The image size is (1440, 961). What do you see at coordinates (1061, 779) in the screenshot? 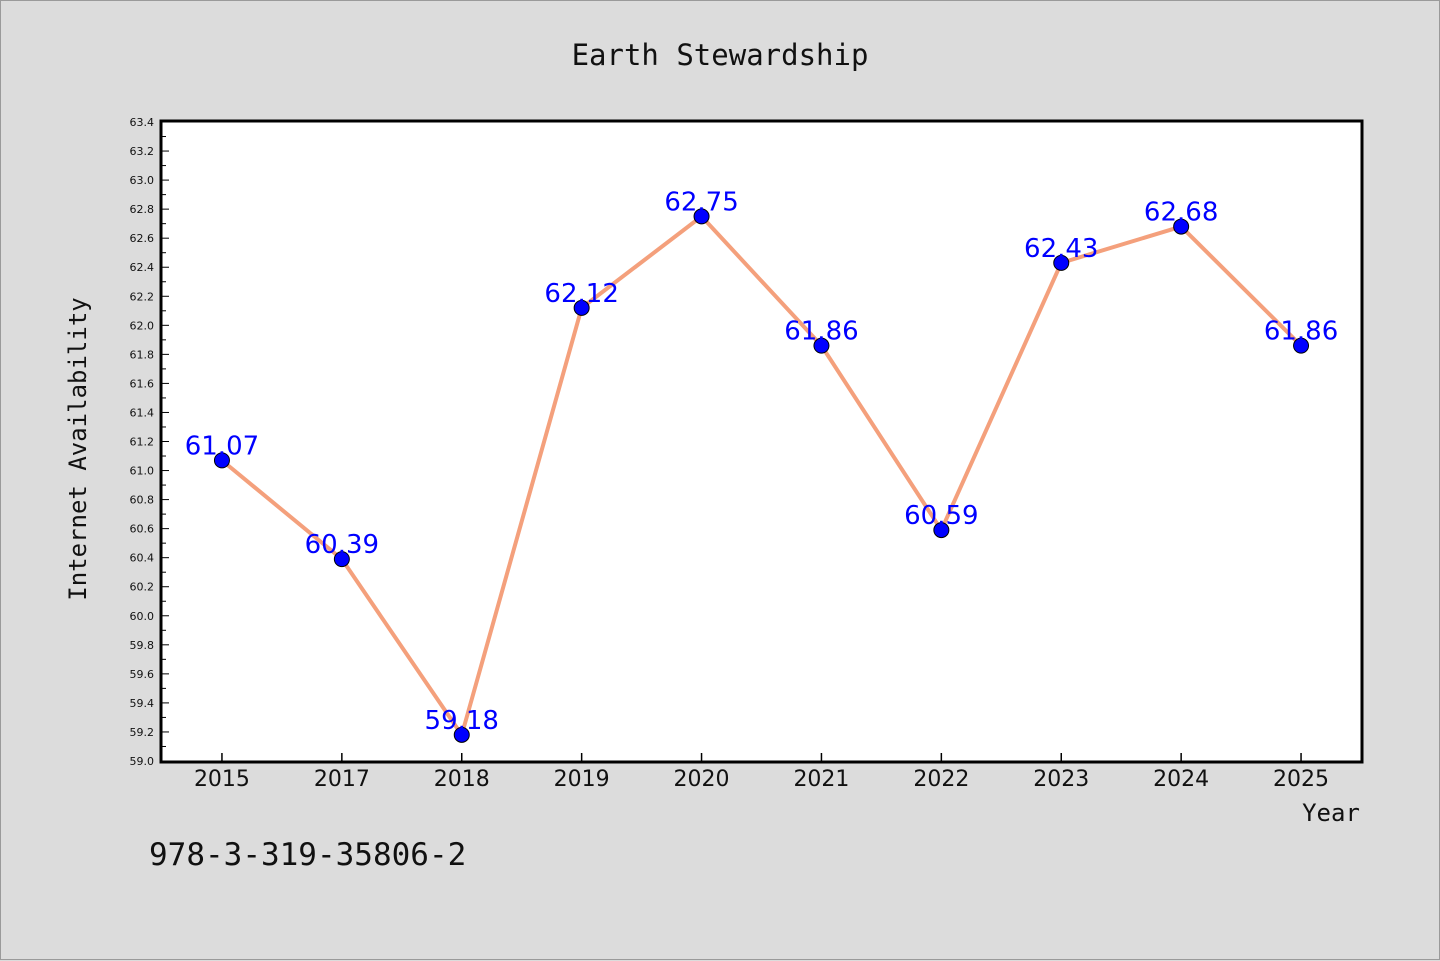
I see `x-tick-label: 2023` at bounding box center [1061, 779].